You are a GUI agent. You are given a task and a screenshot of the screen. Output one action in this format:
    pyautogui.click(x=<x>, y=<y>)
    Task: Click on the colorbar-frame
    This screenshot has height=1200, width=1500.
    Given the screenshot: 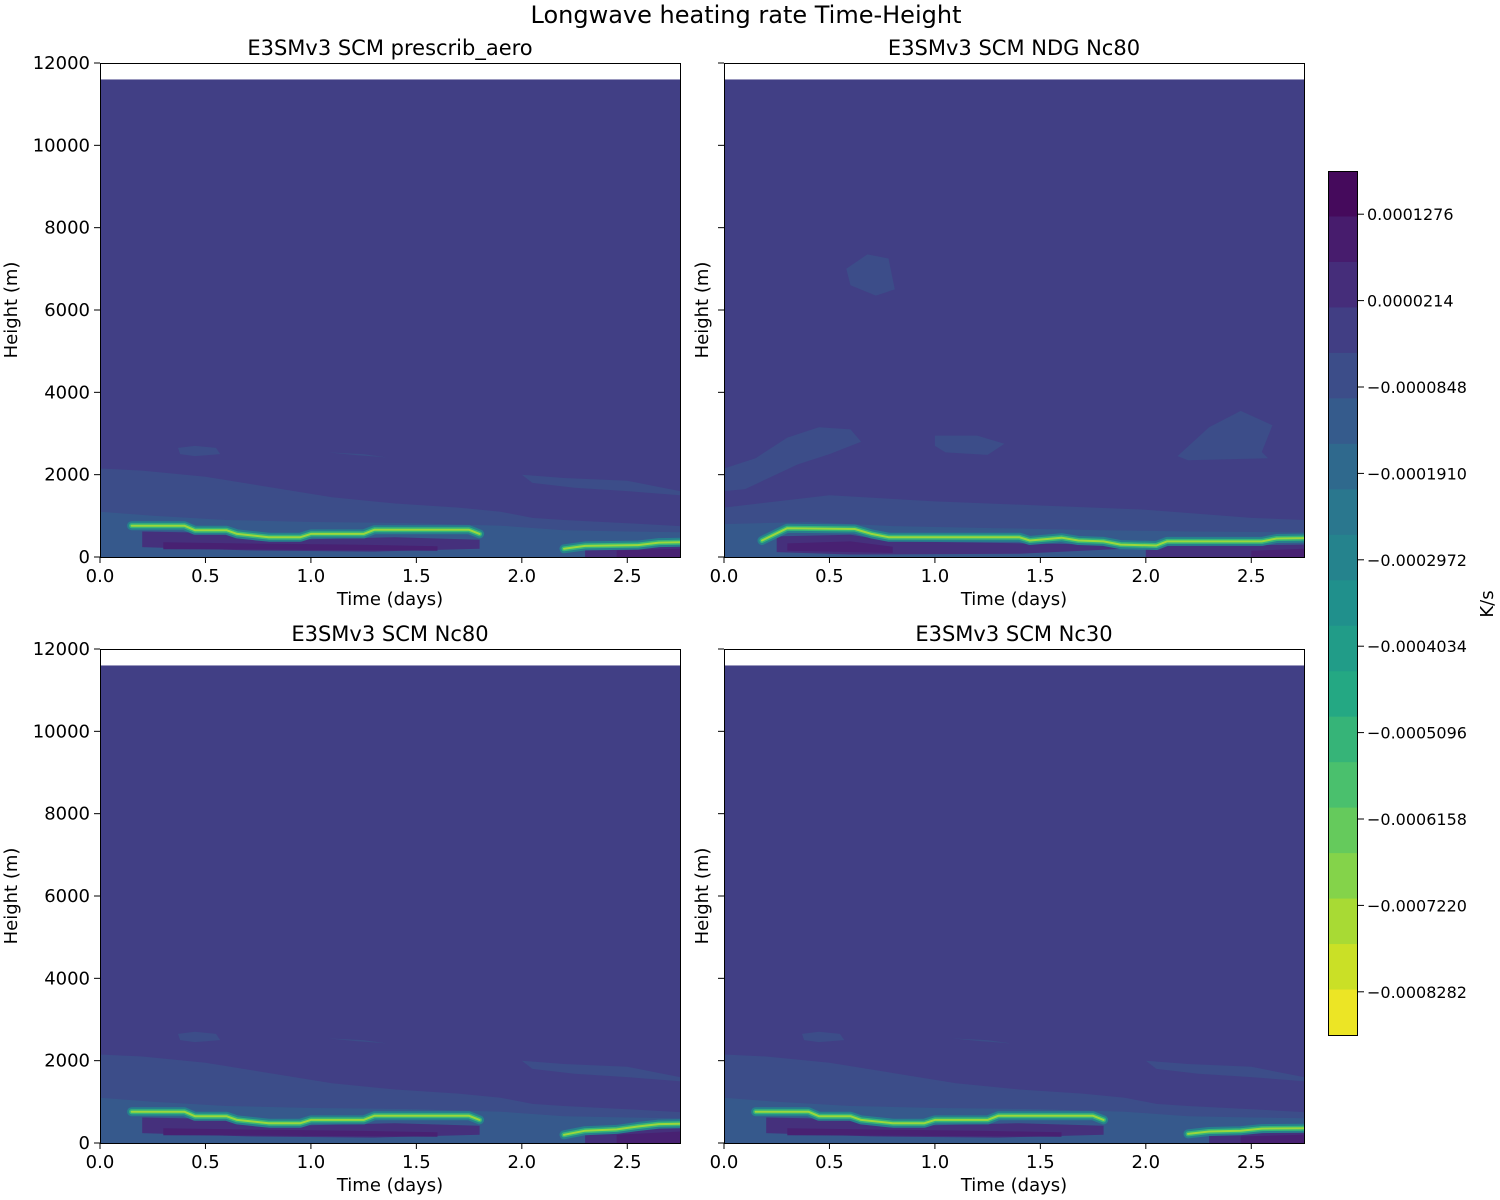 What is the action you would take?
    pyautogui.click(x=1343, y=603)
    